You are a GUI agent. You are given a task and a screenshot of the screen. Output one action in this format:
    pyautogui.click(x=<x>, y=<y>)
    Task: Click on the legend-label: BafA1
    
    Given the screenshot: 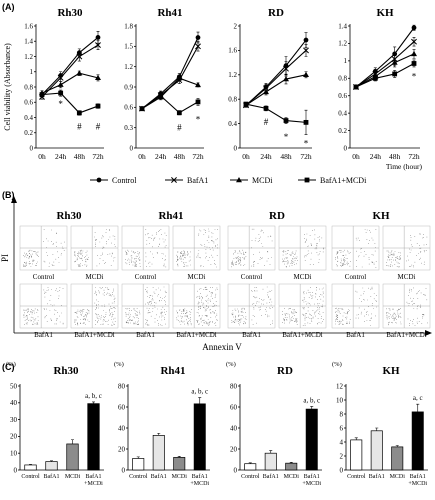 What is the action you would take?
    pyautogui.click(x=197, y=180)
    